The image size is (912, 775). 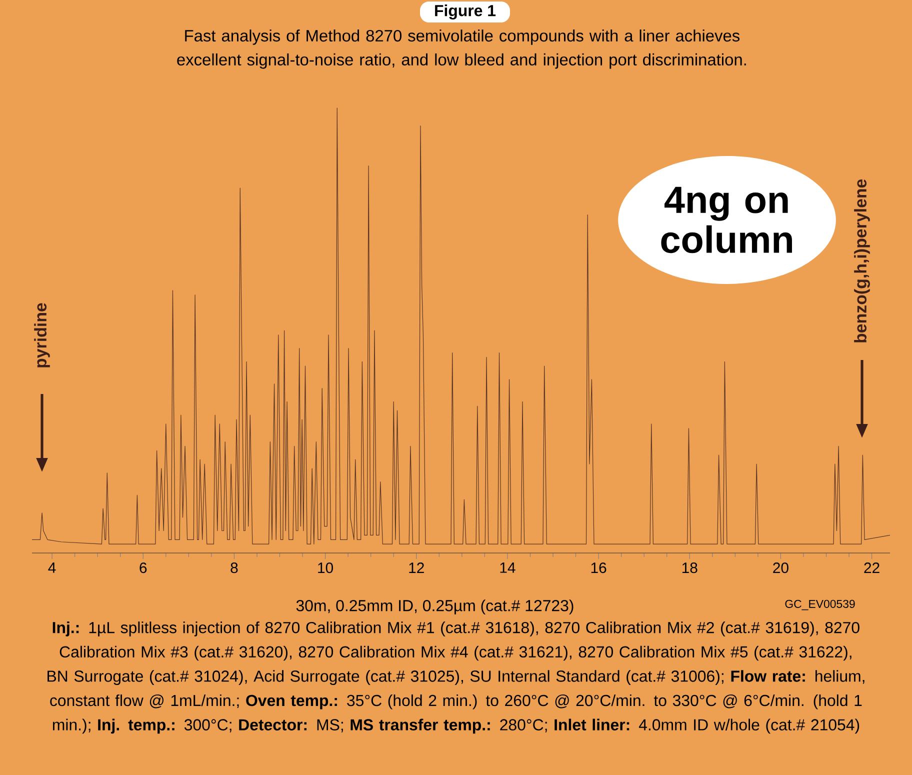 I want to click on annotation: pyridine, so click(x=42, y=335).